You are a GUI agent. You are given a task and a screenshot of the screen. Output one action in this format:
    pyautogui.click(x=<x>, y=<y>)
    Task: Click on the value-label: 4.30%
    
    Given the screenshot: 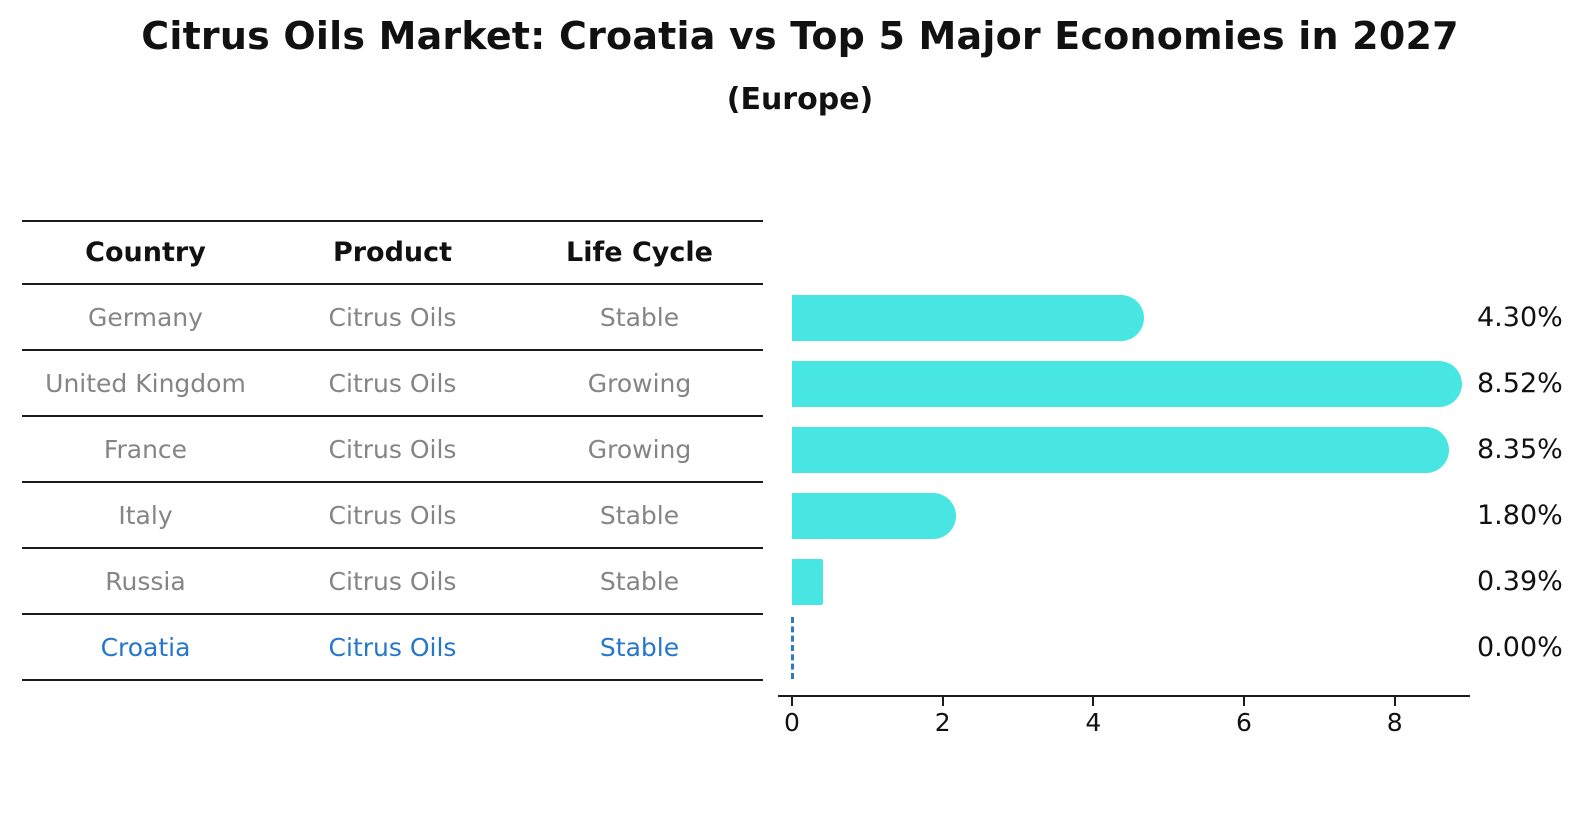 What is the action you would take?
    pyautogui.click(x=1520, y=317)
    